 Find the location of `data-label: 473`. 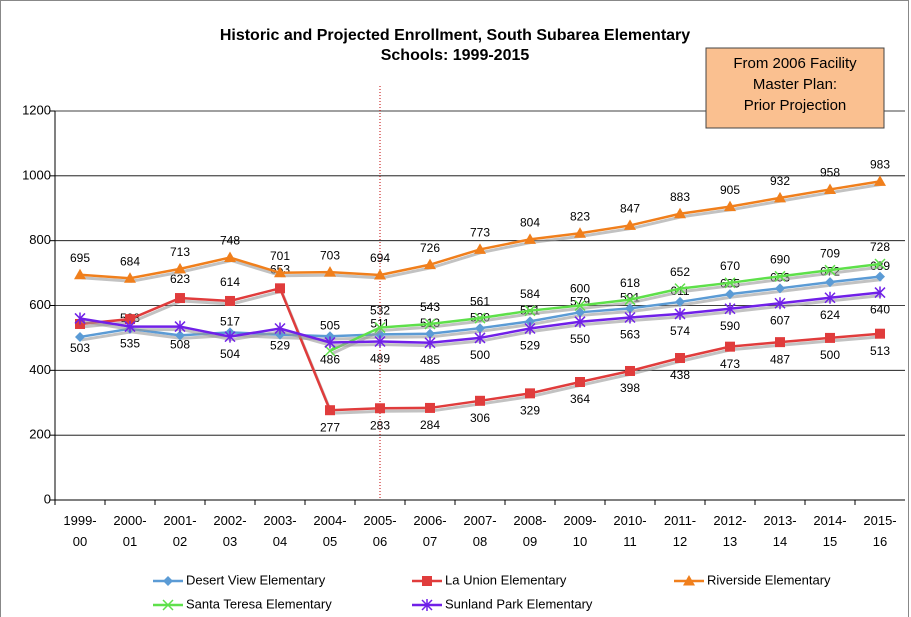

data-label: 473 is located at coordinates (730, 364).